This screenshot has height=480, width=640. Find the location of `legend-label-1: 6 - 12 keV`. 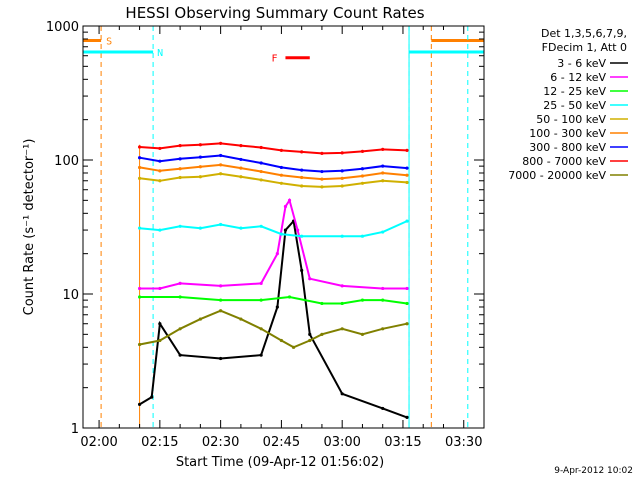

legend-label-1: 6 - 12 keV is located at coordinates (578, 77).